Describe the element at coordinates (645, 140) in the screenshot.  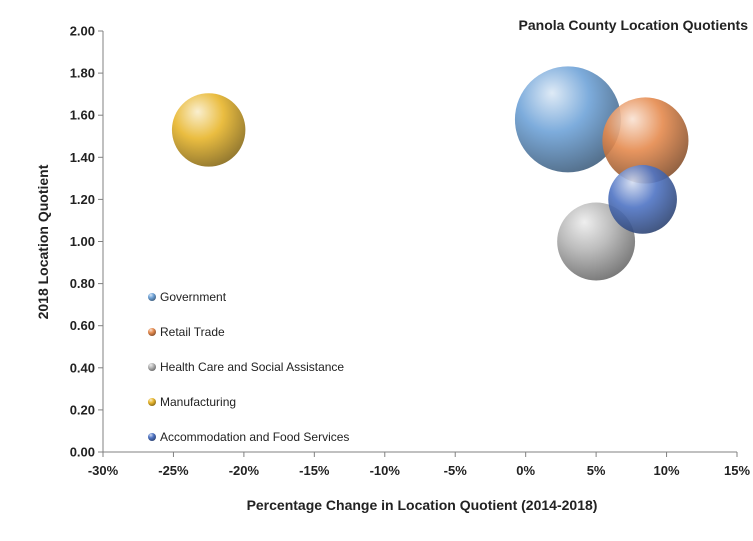
I see `bubble-retail-trade` at that location.